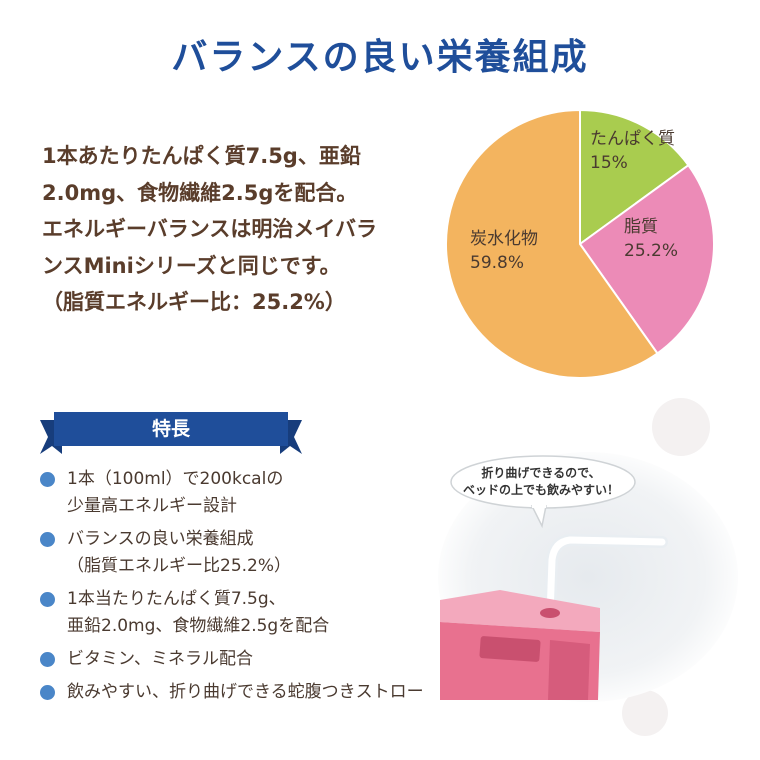  I want to click on intro-line: 2.0mg、食物繊維2.5gを配合。, so click(200, 192).